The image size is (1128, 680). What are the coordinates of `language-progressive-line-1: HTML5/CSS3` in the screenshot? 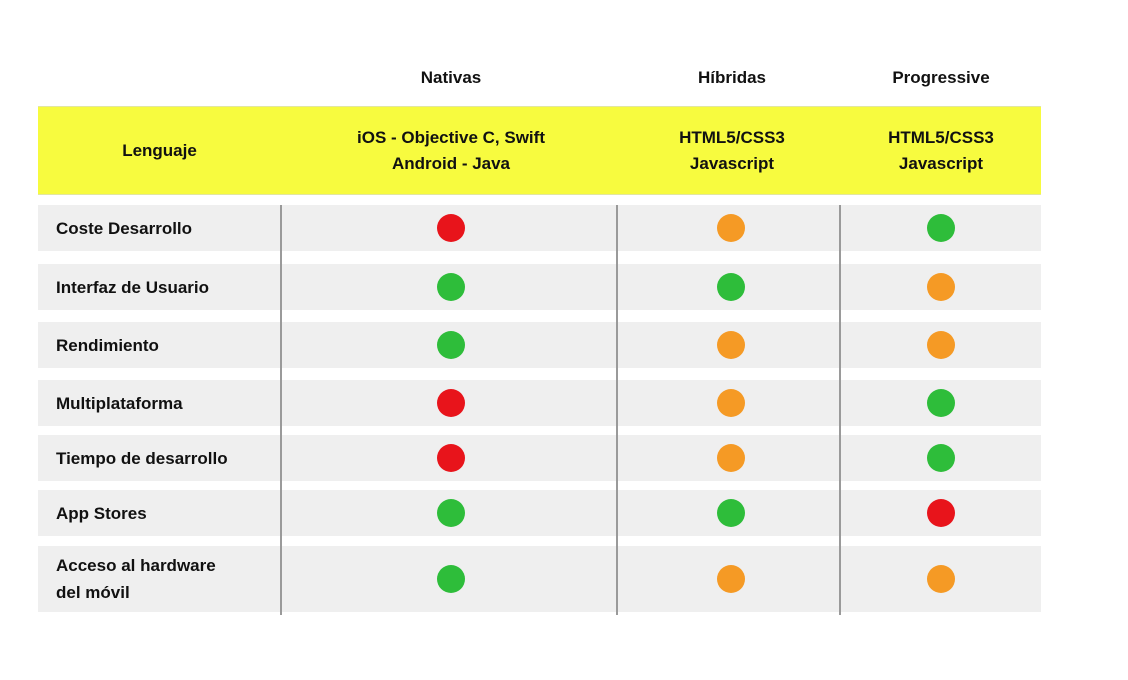 It's located at (941, 137).